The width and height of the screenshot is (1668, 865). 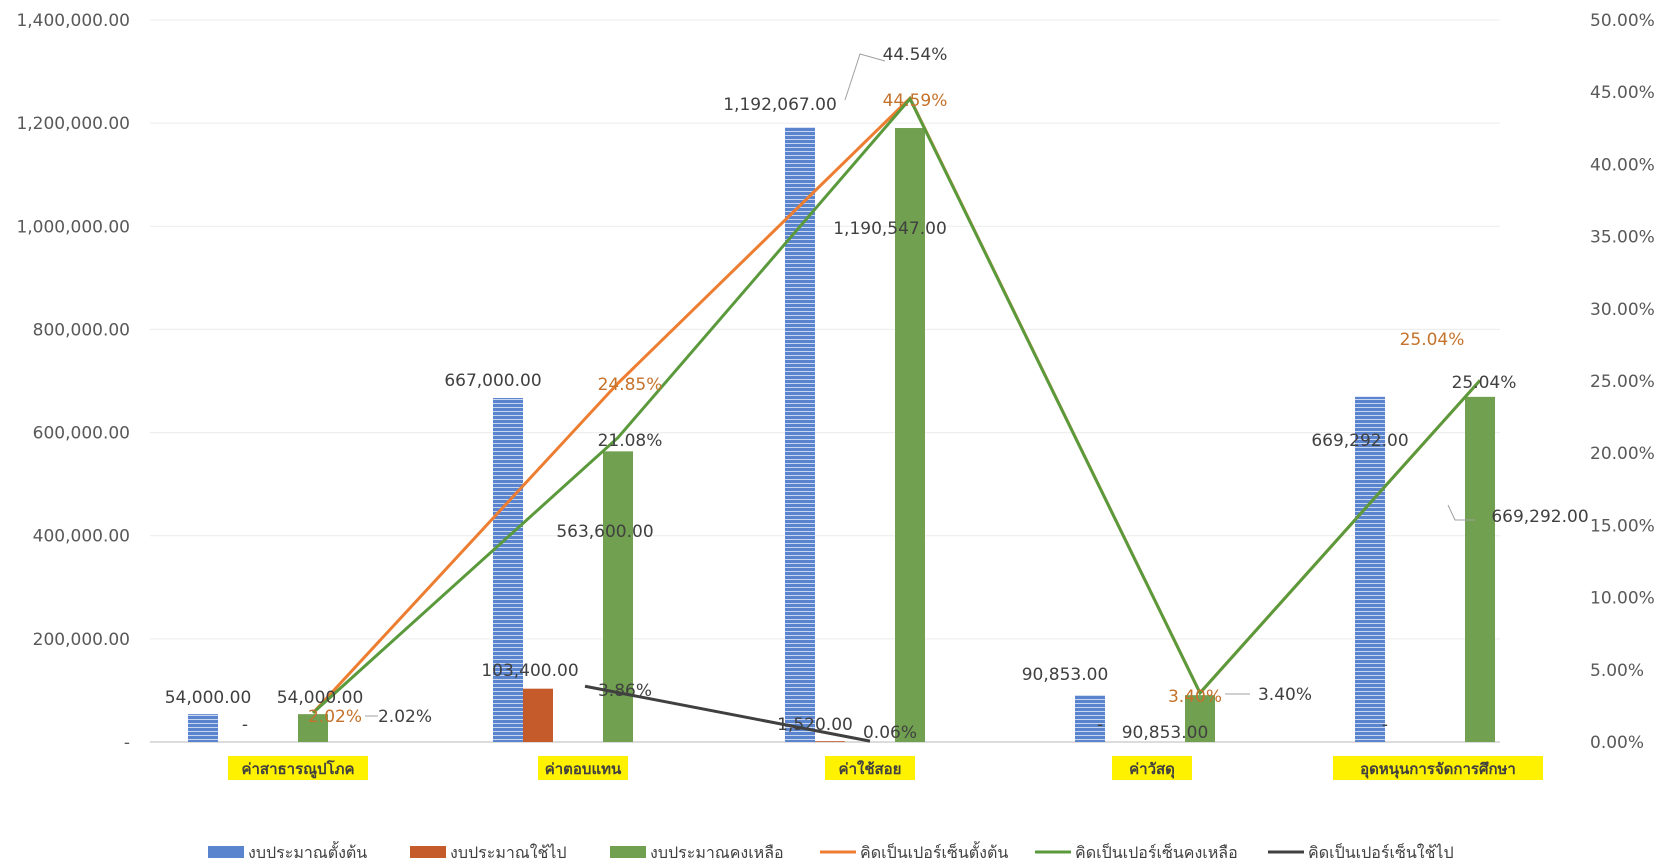 What do you see at coordinates (492, 381) in the screenshot?
I see `data-label: 667,000.00` at bounding box center [492, 381].